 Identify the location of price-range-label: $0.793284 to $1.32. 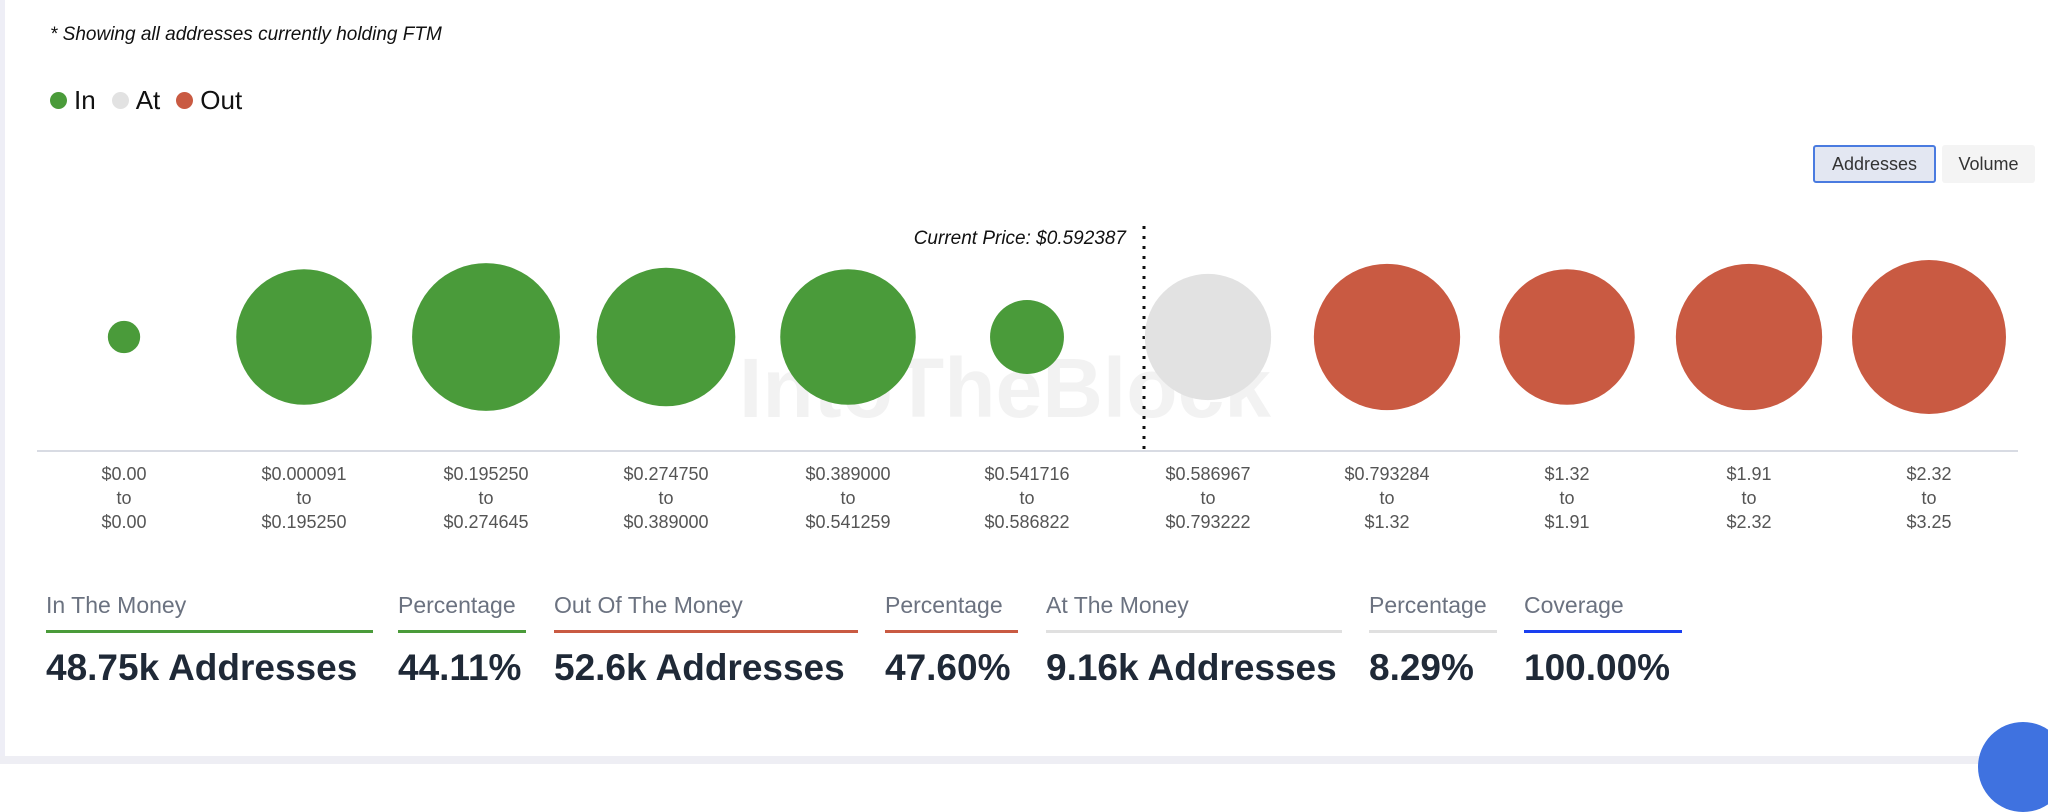
(1387, 498).